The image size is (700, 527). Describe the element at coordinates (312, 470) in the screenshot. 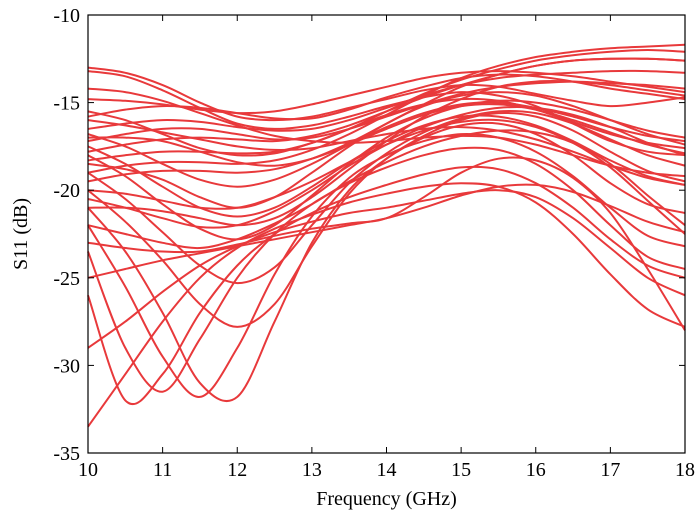

I see `x-tick-label: 13` at that location.